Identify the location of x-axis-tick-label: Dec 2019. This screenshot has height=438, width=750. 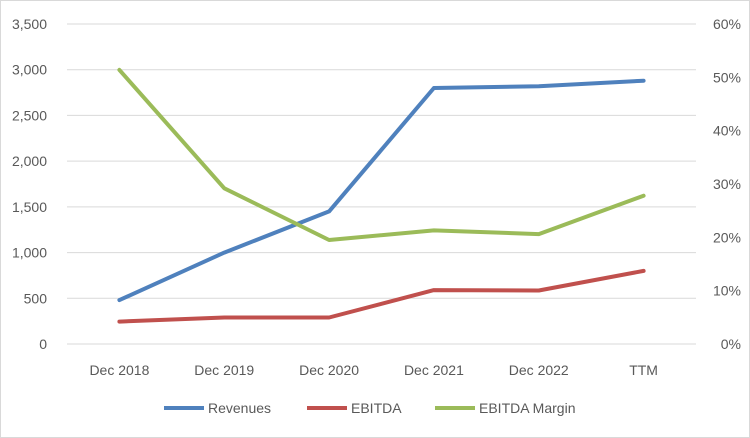
(224, 370).